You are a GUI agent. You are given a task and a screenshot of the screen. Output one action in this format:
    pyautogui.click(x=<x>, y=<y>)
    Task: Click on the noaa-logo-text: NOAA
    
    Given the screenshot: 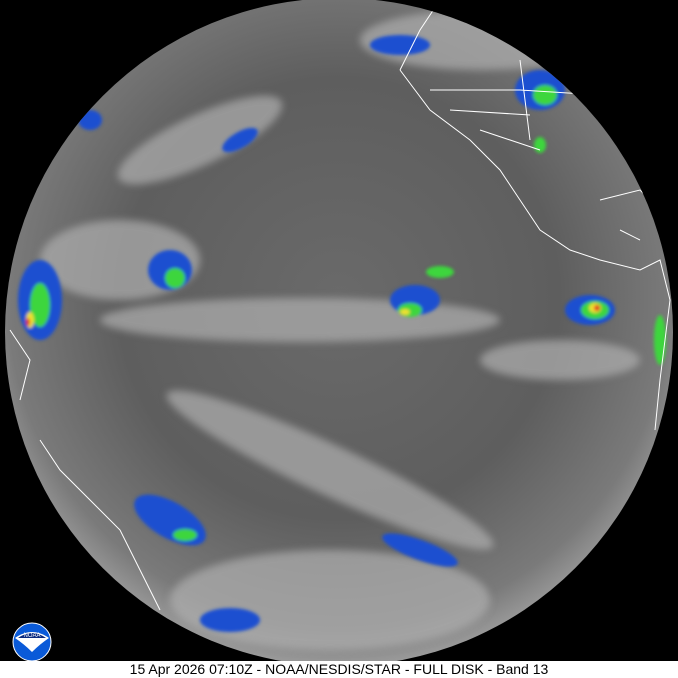 What is the action you would take?
    pyautogui.click(x=31, y=636)
    